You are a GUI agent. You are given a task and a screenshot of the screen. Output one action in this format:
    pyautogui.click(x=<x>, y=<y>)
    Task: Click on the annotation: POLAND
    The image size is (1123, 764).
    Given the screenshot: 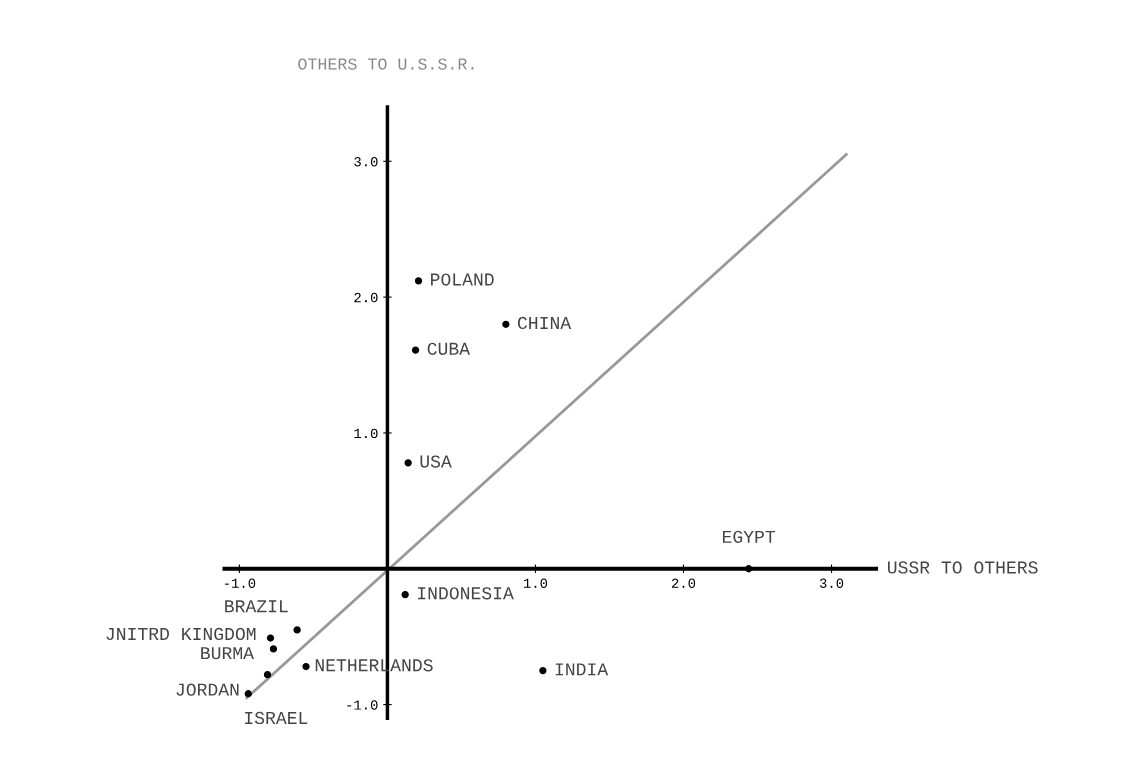 What is the action you would take?
    pyautogui.click(x=462, y=279)
    